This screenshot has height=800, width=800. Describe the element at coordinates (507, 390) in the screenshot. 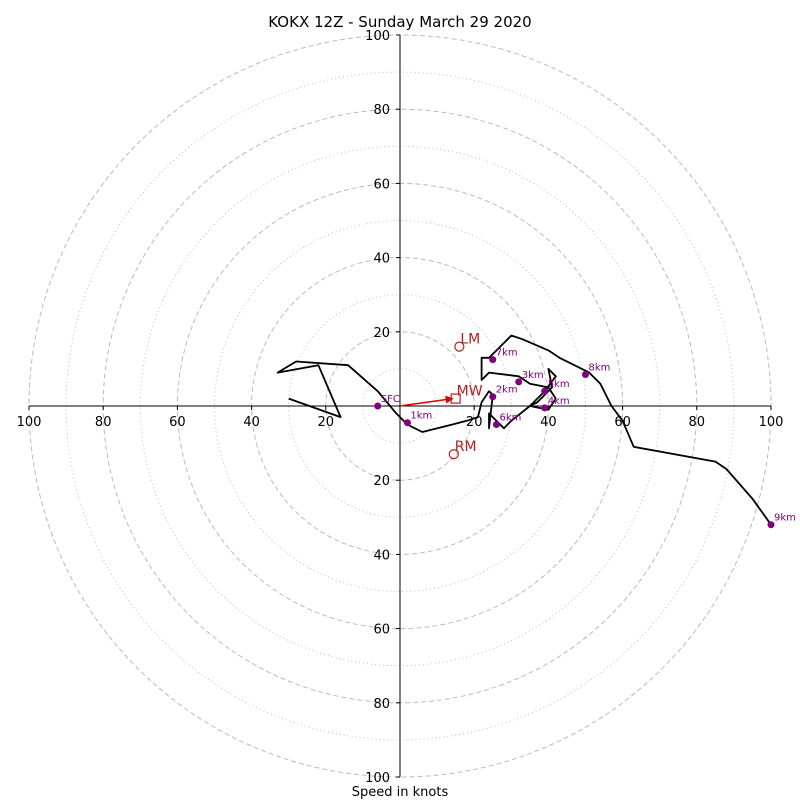

I see `level-label: 2km` at that location.